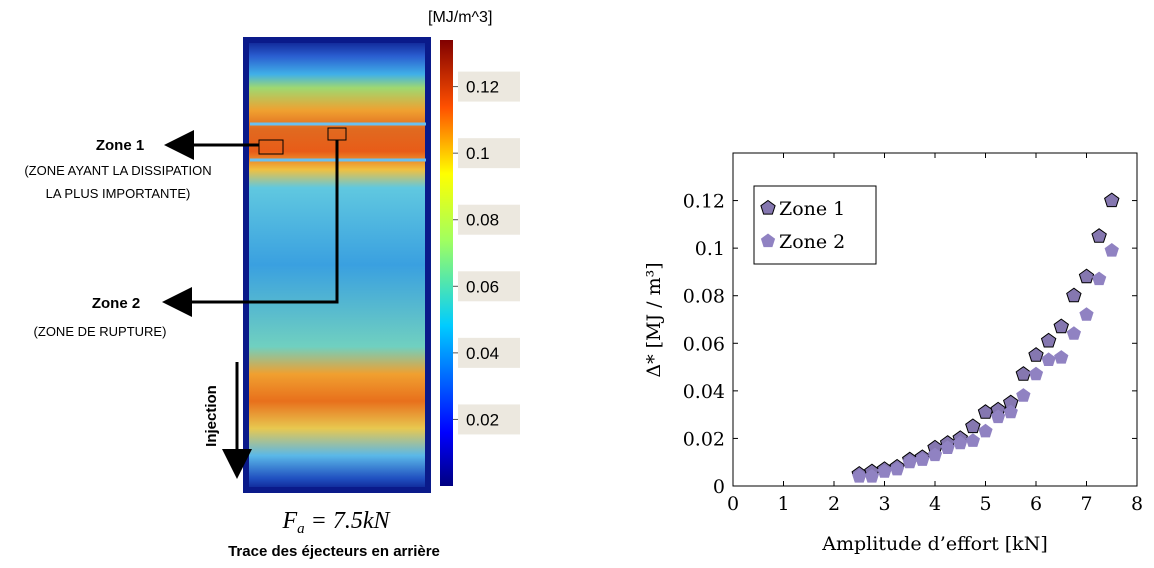  I want to click on colorbar-unit: [MJ/m^3], so click(460, 17).